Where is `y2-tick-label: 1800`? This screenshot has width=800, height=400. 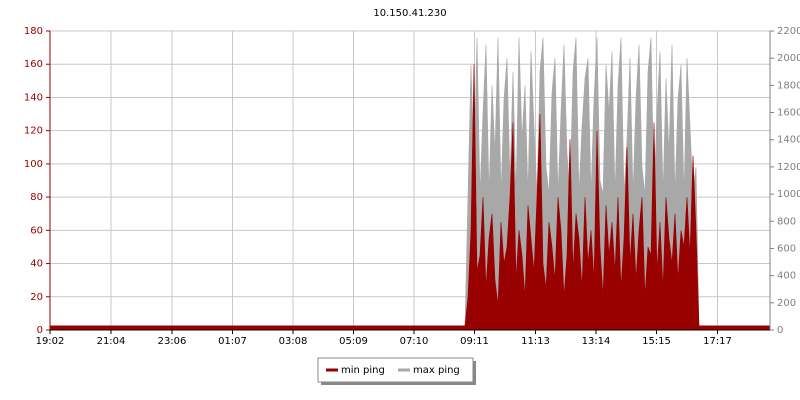 y2-tick-label: 1800 is located at coordinates (788, 85).